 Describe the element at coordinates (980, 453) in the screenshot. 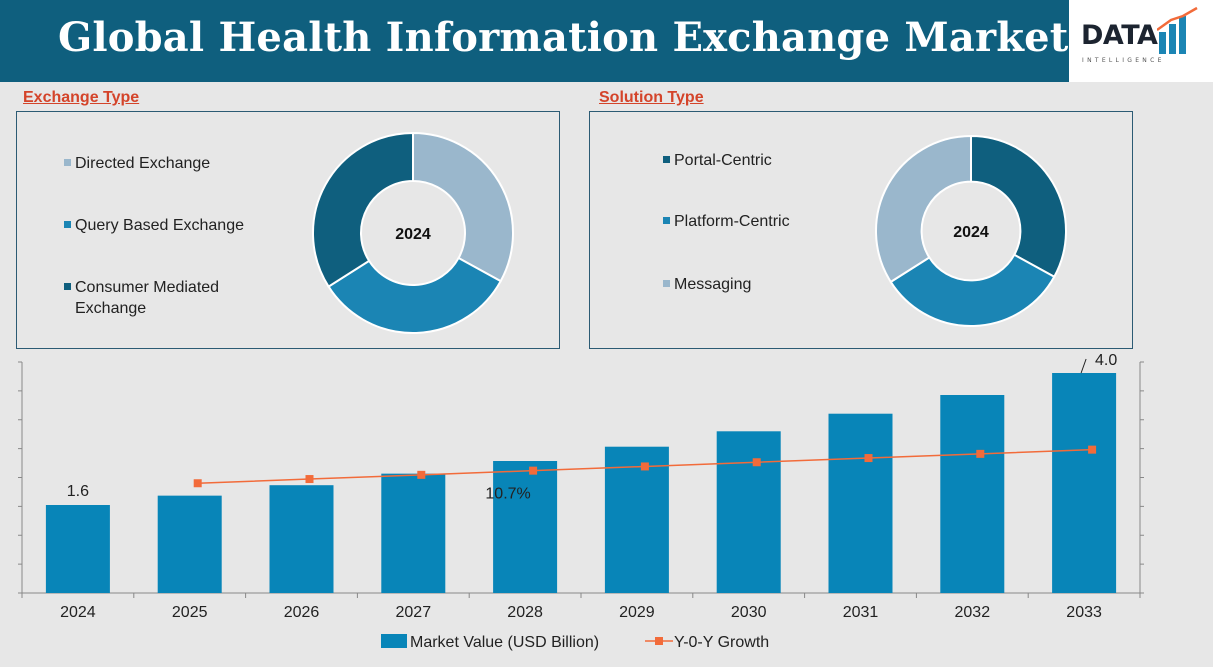

I see `growth-marker-2032` at that location.